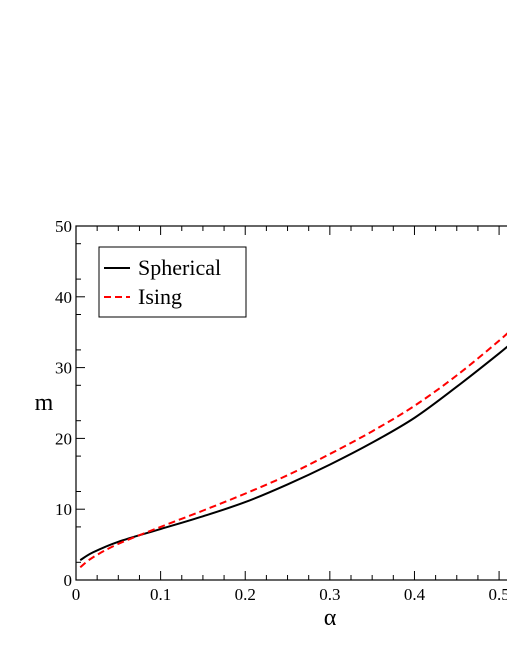 The height and width of the screenshot is (656, 507). I want to click on y-tick-label: 20, so click(63, 438).